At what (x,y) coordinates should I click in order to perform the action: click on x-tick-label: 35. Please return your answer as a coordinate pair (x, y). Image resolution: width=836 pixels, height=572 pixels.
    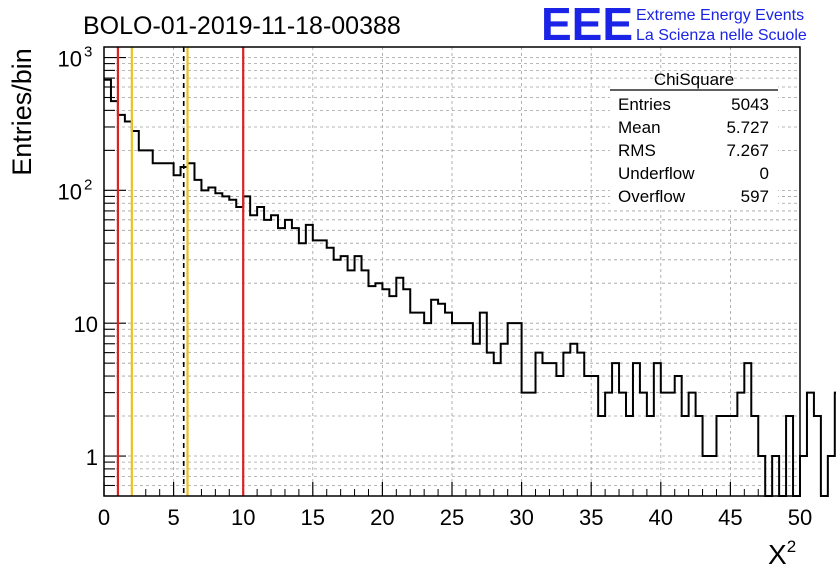
    Looking at the image, I should click on (591, 517).